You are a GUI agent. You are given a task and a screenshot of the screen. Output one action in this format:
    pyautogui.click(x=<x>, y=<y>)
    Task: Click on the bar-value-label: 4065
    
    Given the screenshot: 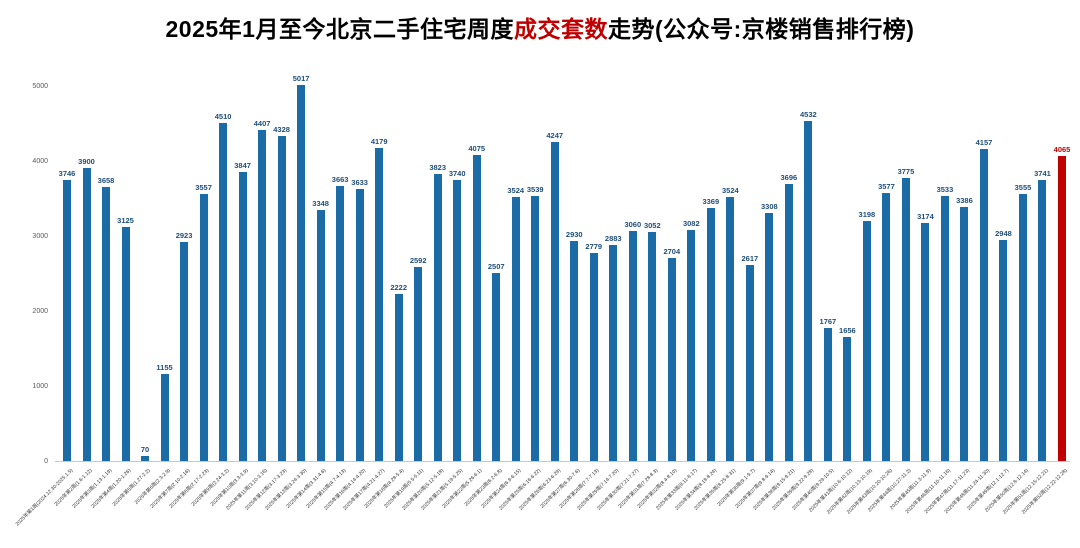 What is the action you would take?
    pyautogui.click(x=1062, y=149)
    